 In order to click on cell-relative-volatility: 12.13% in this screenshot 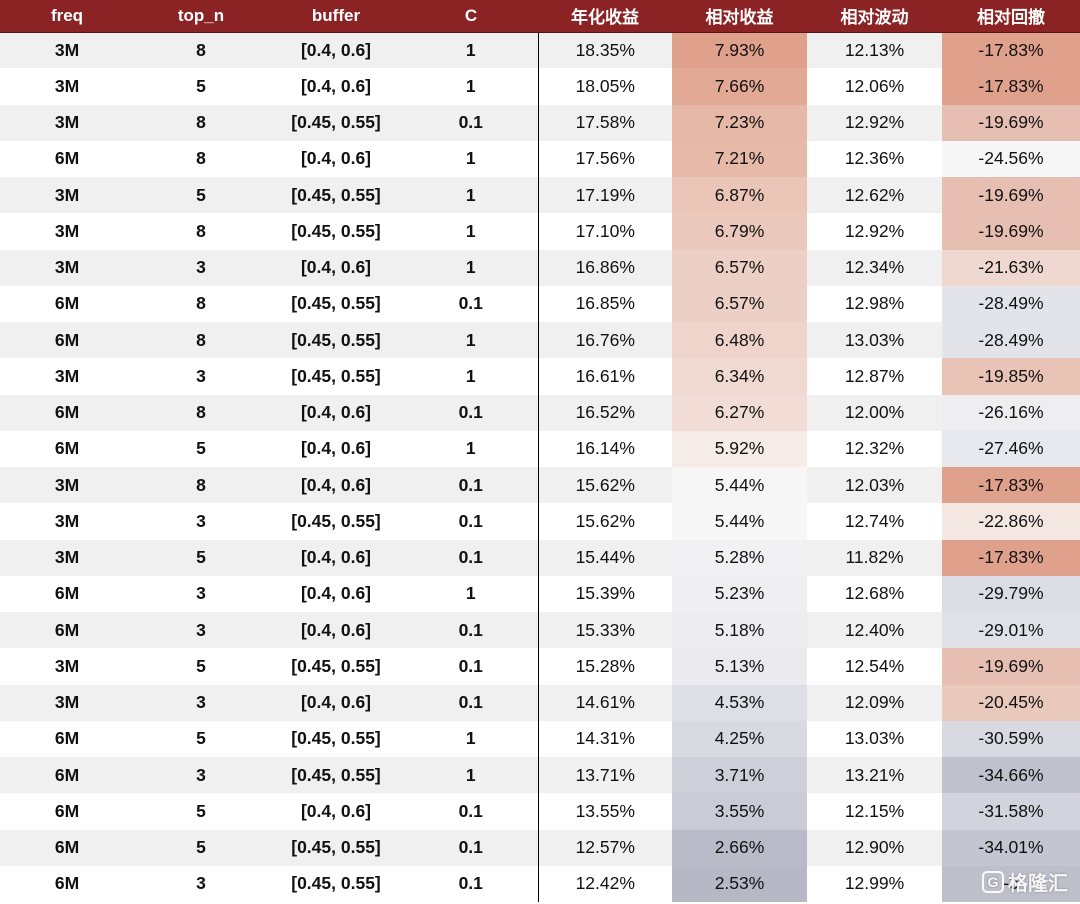, I will do `click(874, 50)`.